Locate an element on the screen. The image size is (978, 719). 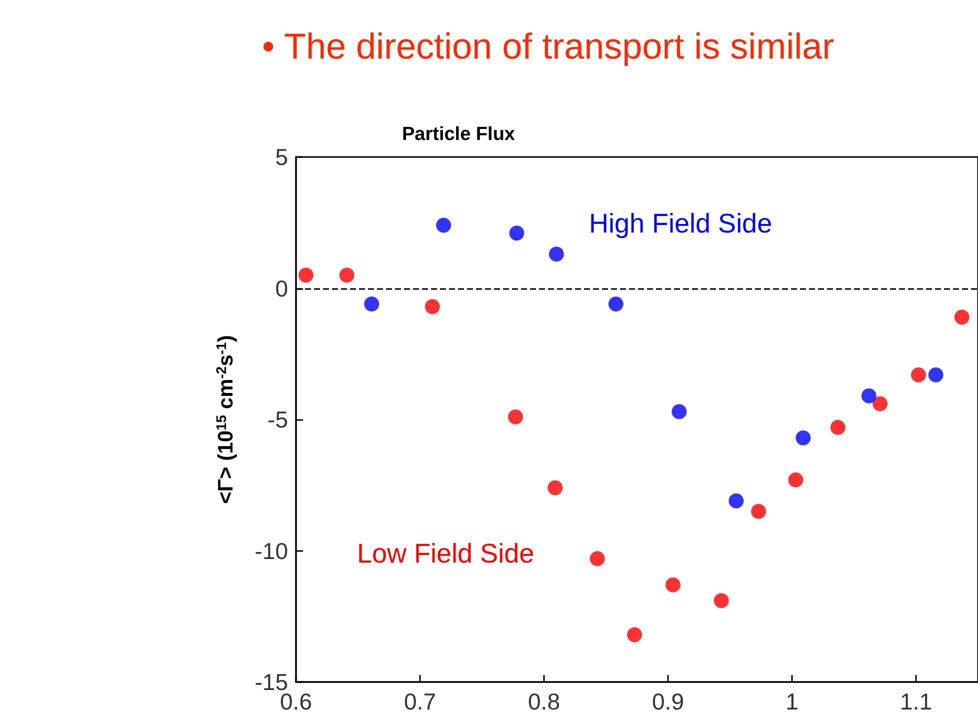
series-label: High Field Side is located at coordinates (680, 223).